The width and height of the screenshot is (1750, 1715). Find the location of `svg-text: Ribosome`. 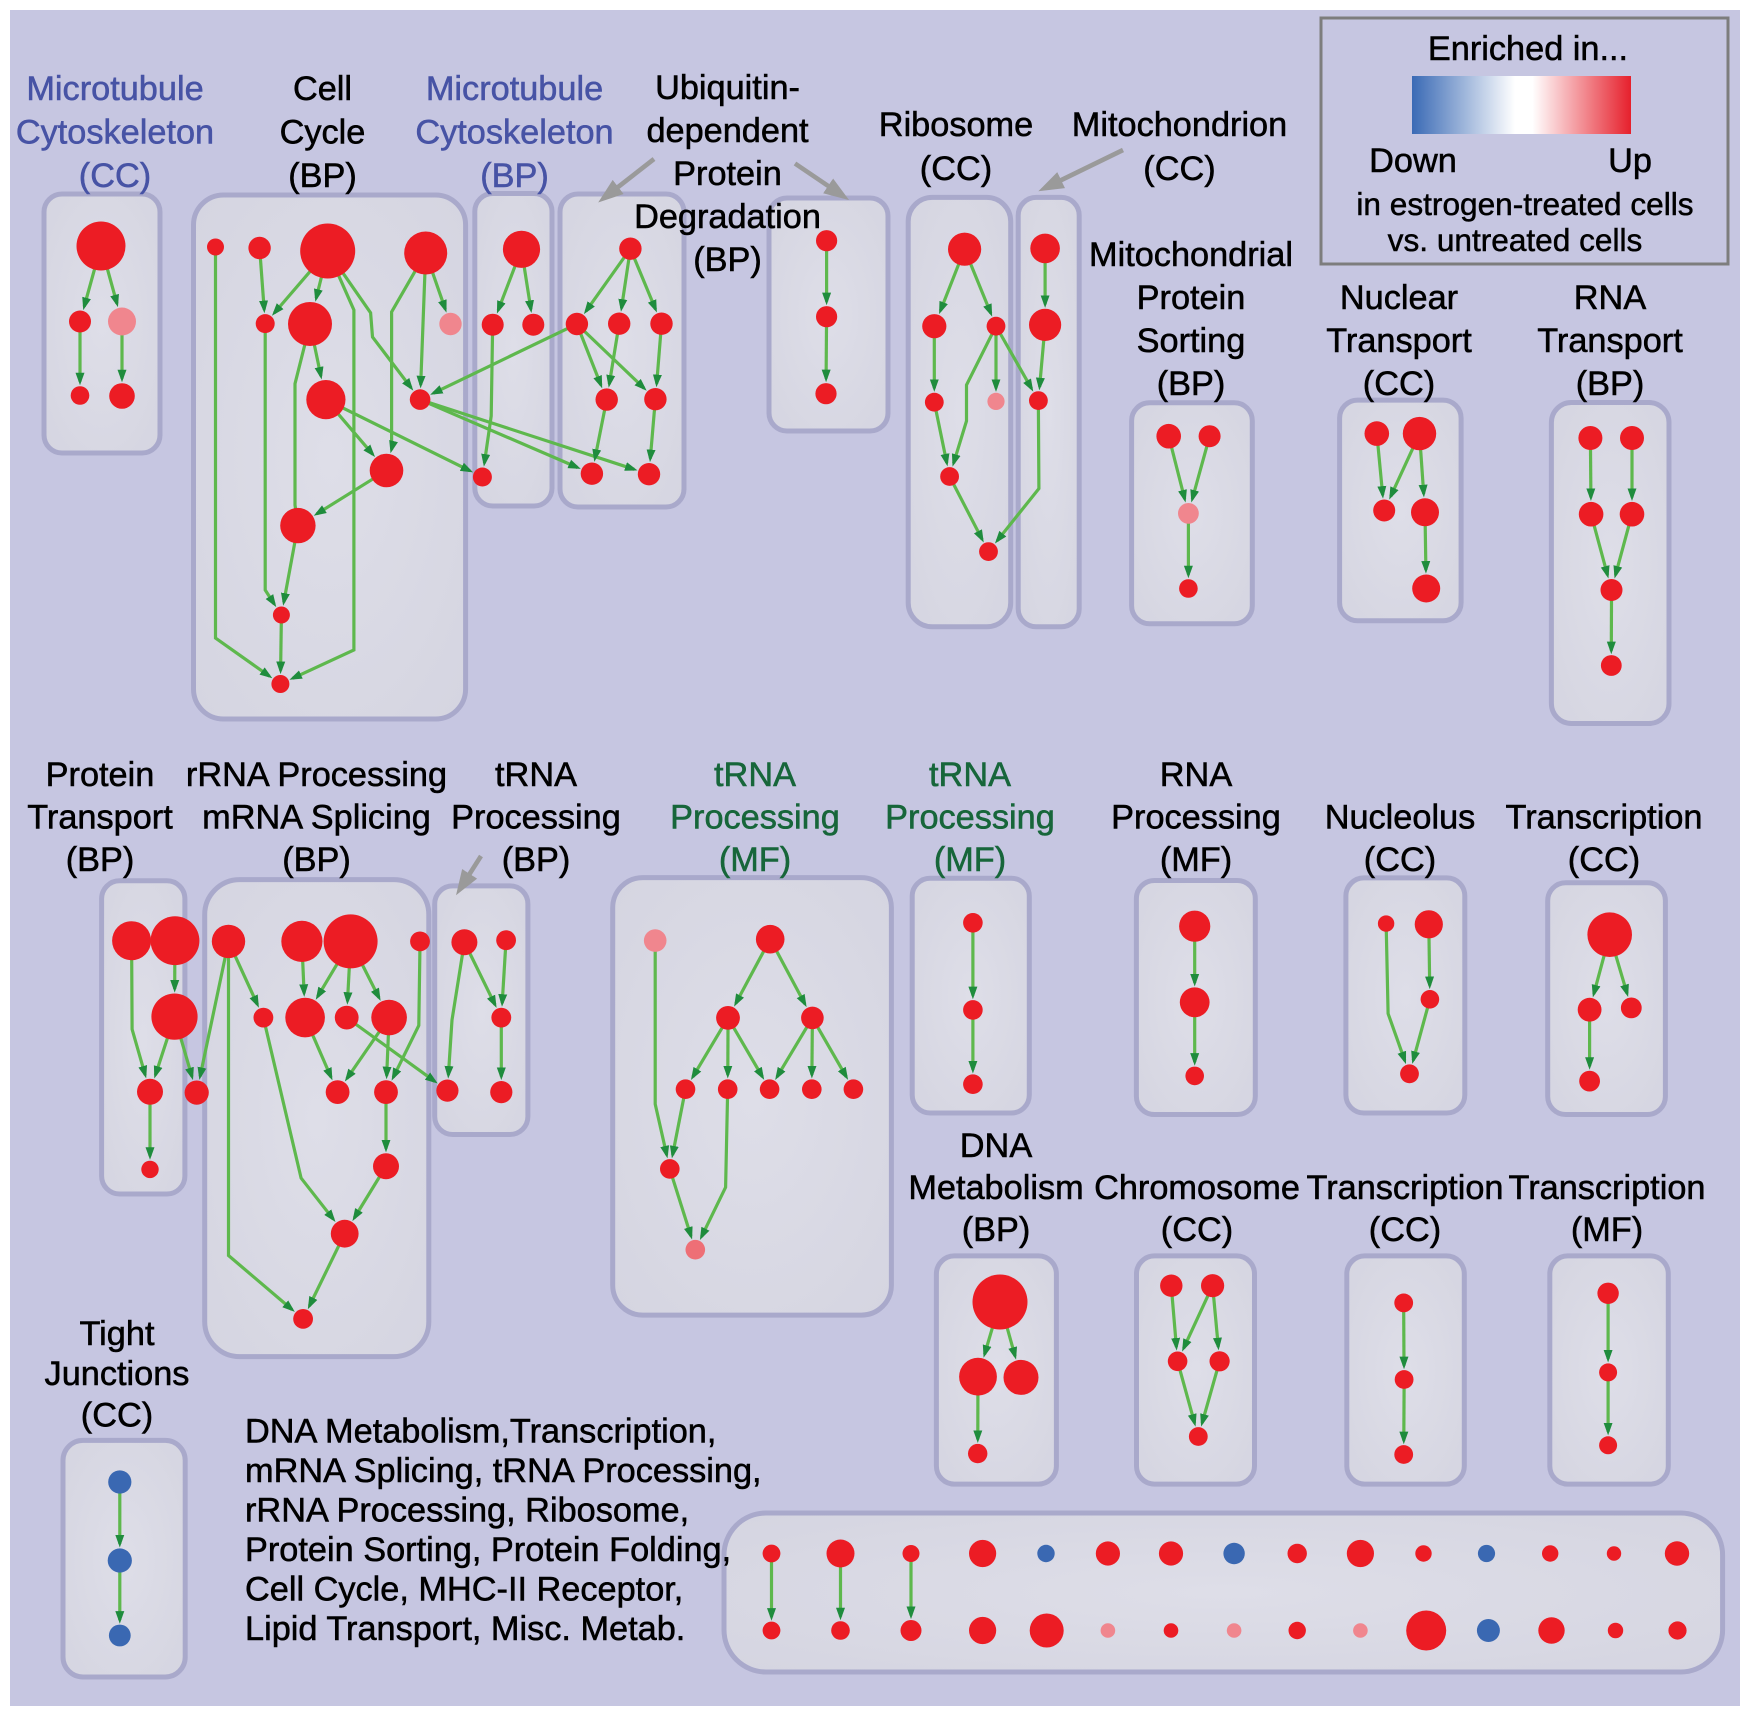

svg-text: Ribosome is located at coordinates (956, 125).